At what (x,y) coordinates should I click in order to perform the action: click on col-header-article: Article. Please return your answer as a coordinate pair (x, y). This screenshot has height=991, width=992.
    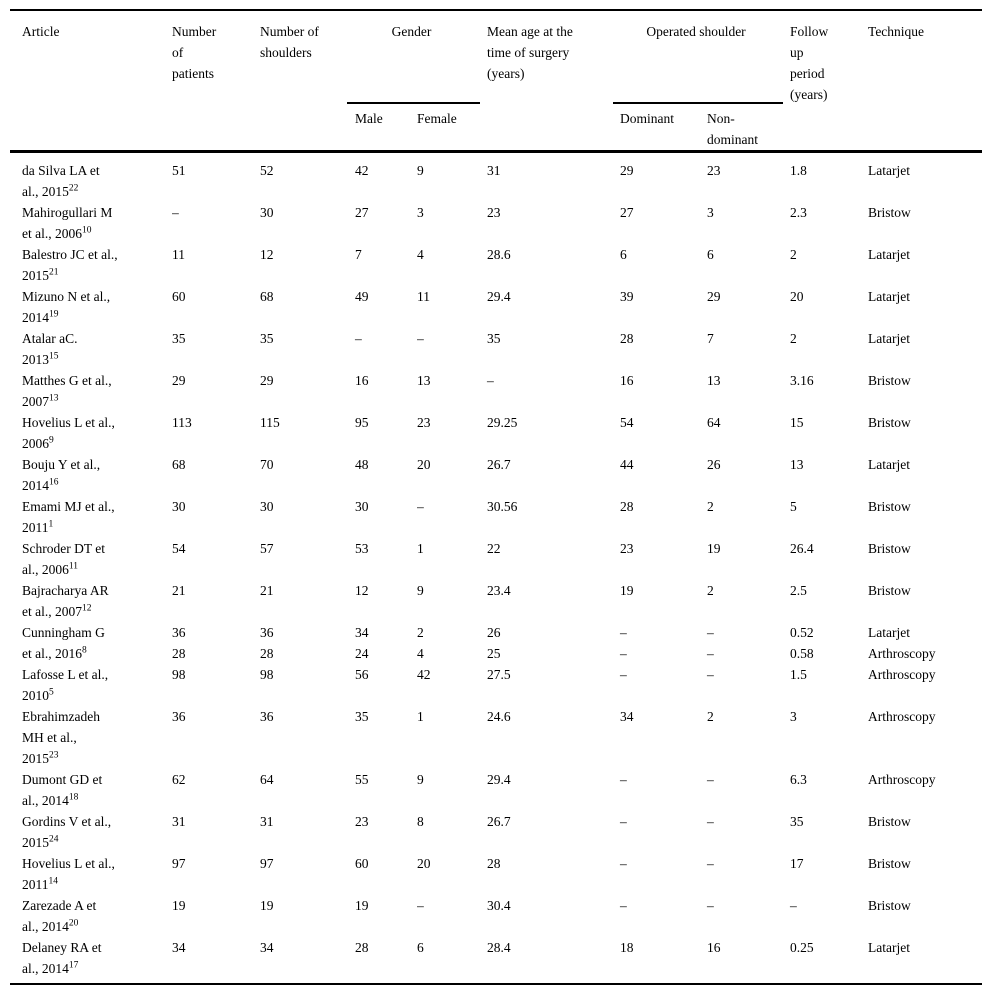
    Looking at the image, I should click on (91, 81).